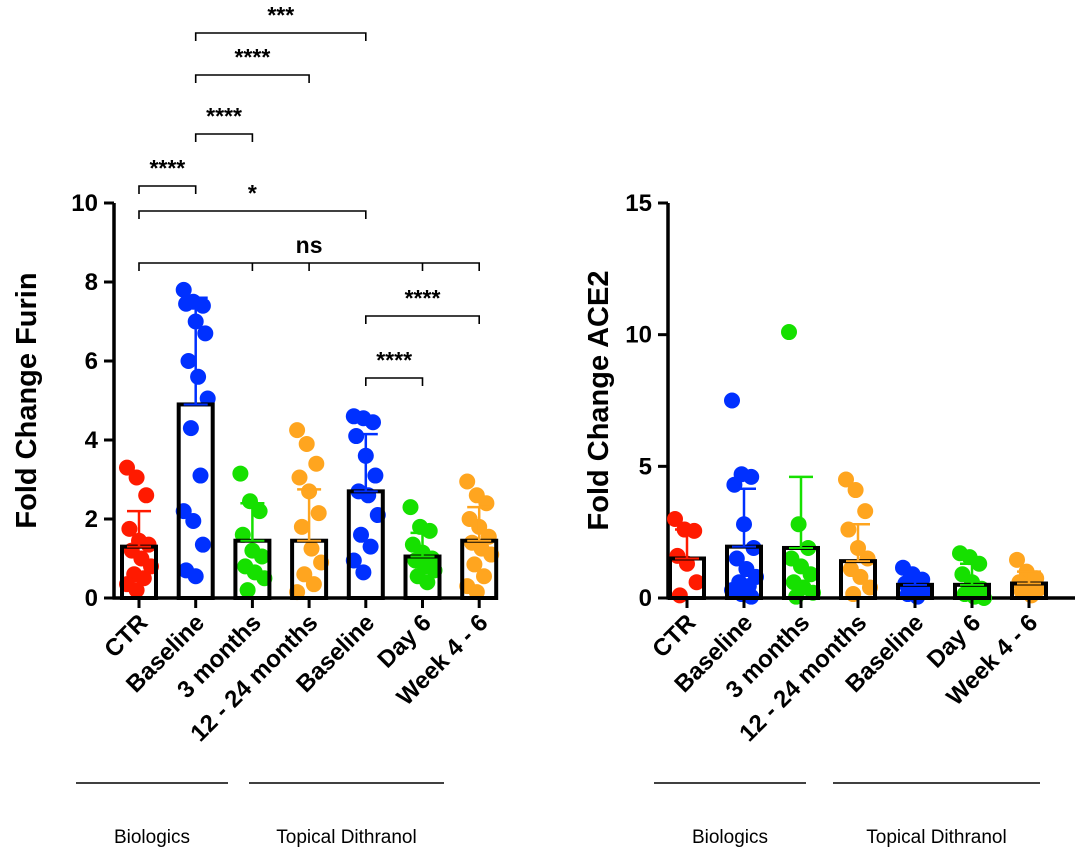  I want to click on significance-label: ***, so click(280, 15).